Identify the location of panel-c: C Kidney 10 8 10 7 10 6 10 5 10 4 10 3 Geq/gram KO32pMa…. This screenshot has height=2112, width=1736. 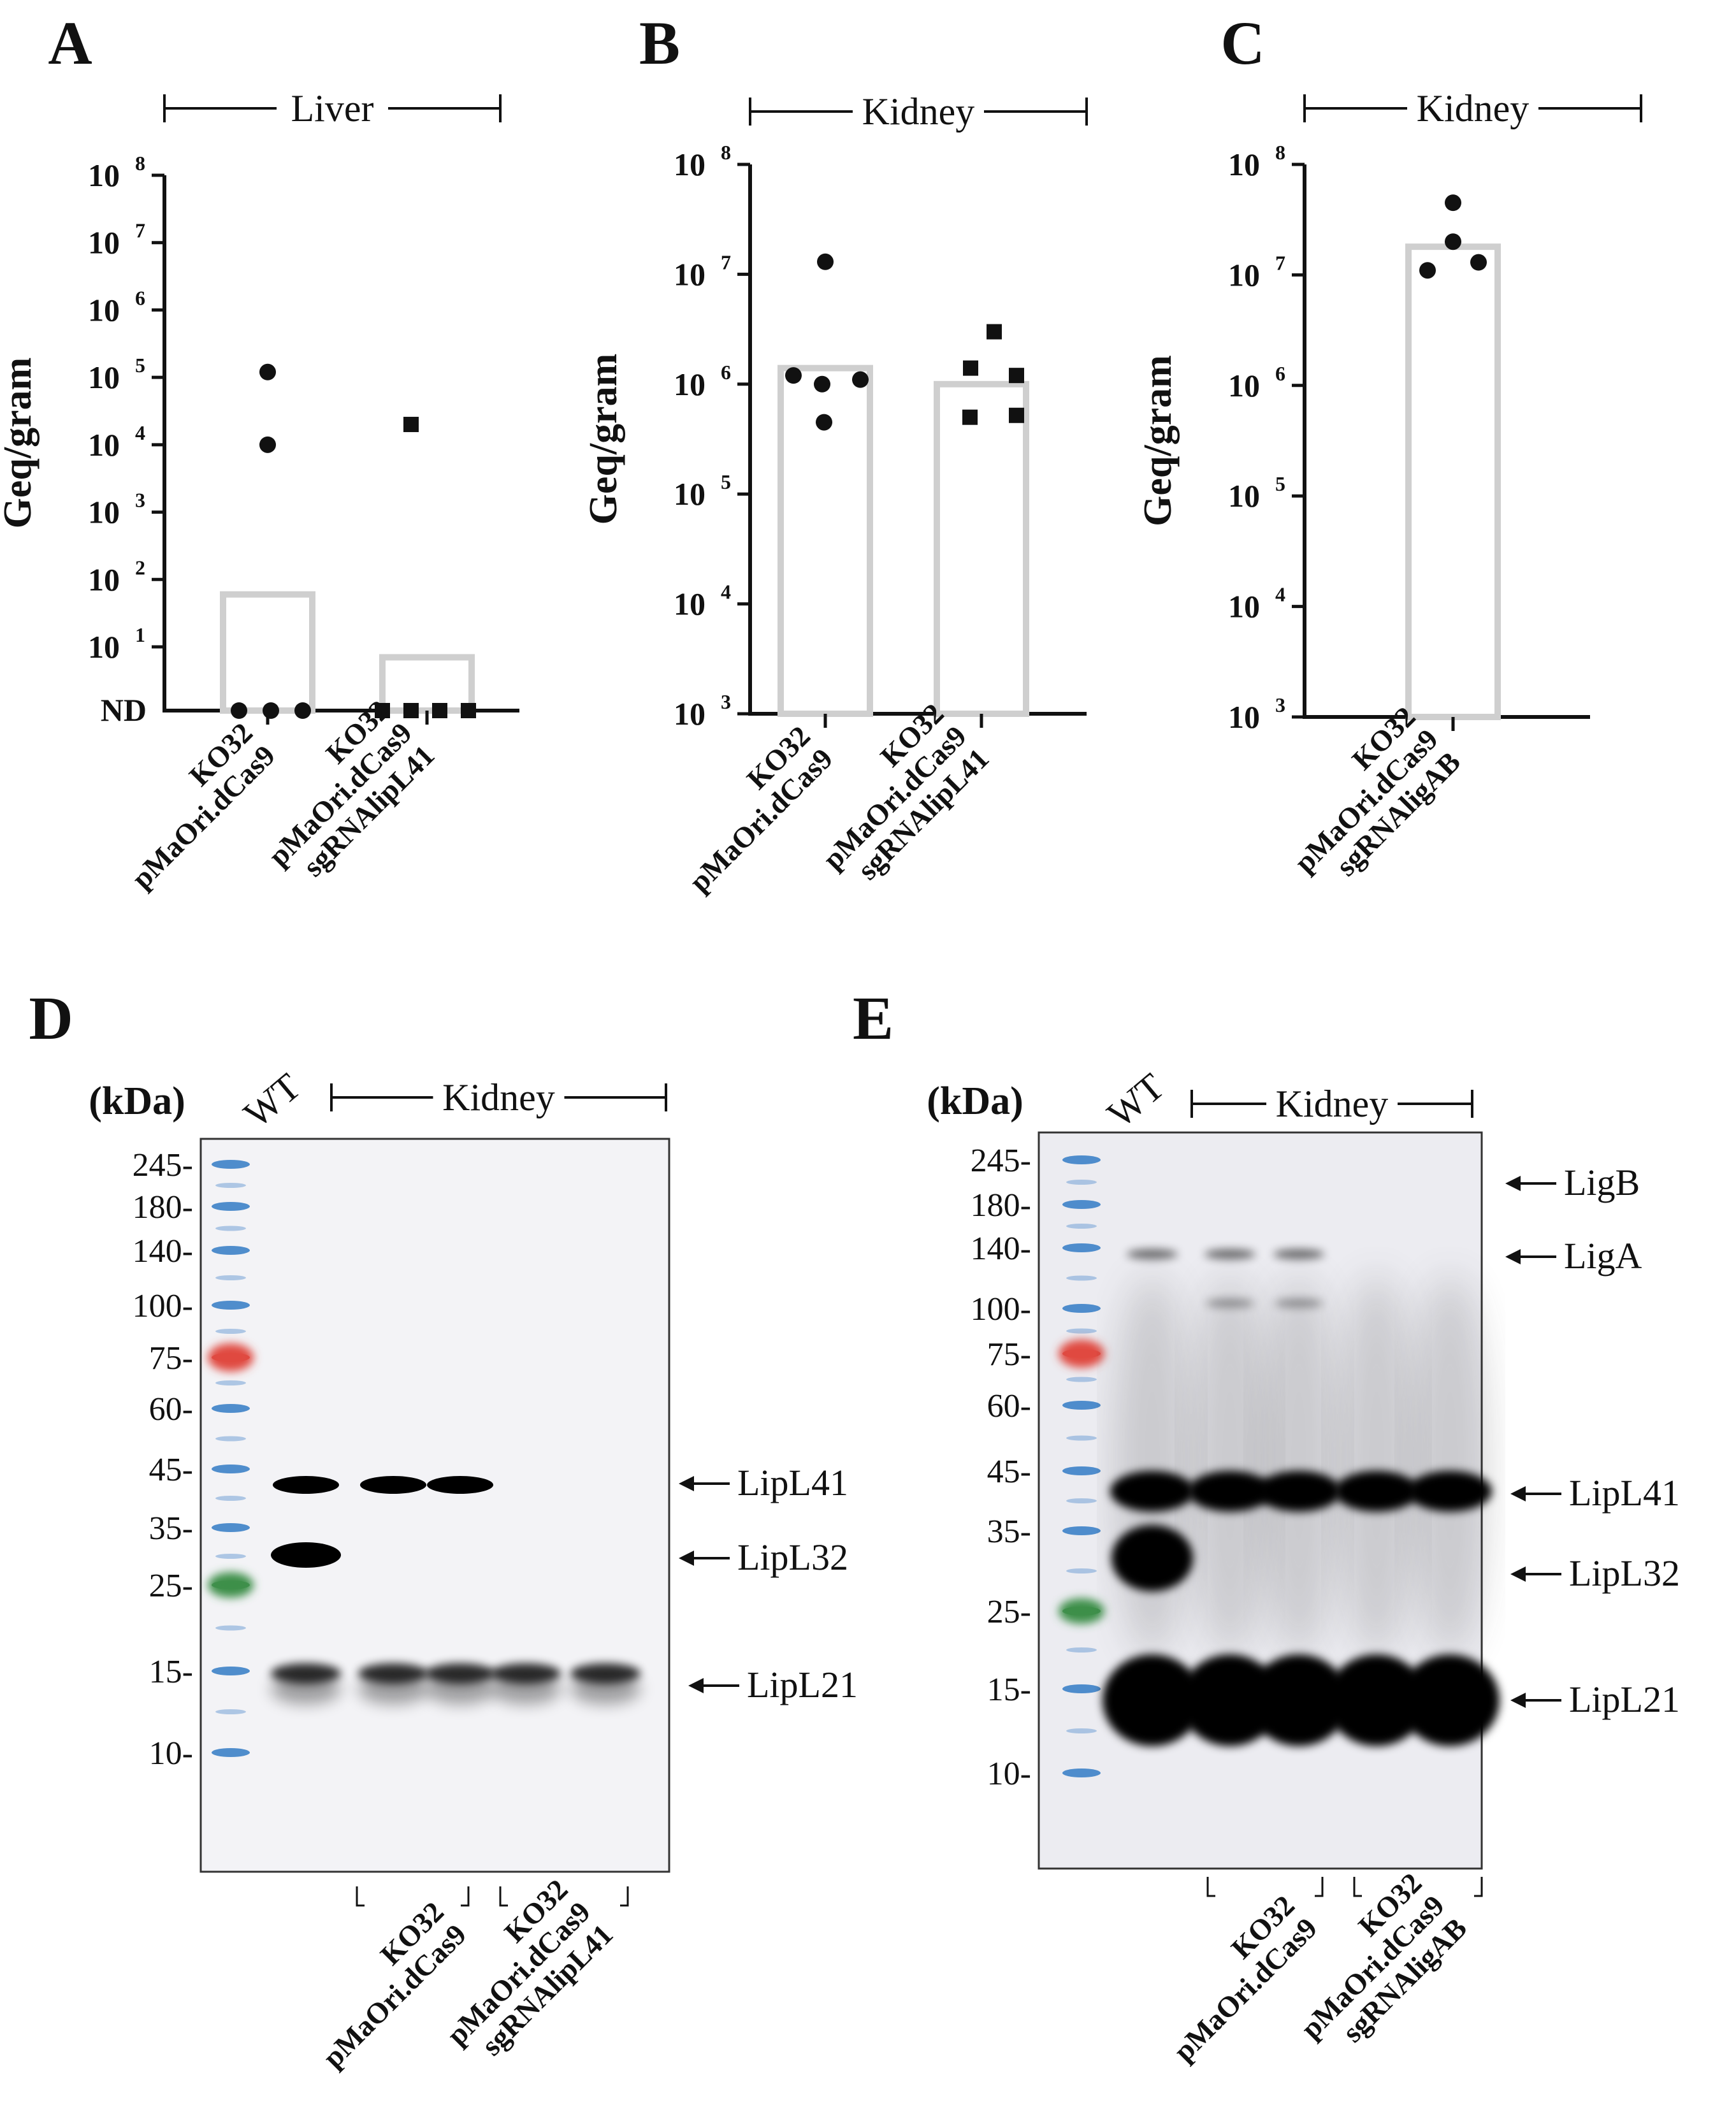
(1389, 446).